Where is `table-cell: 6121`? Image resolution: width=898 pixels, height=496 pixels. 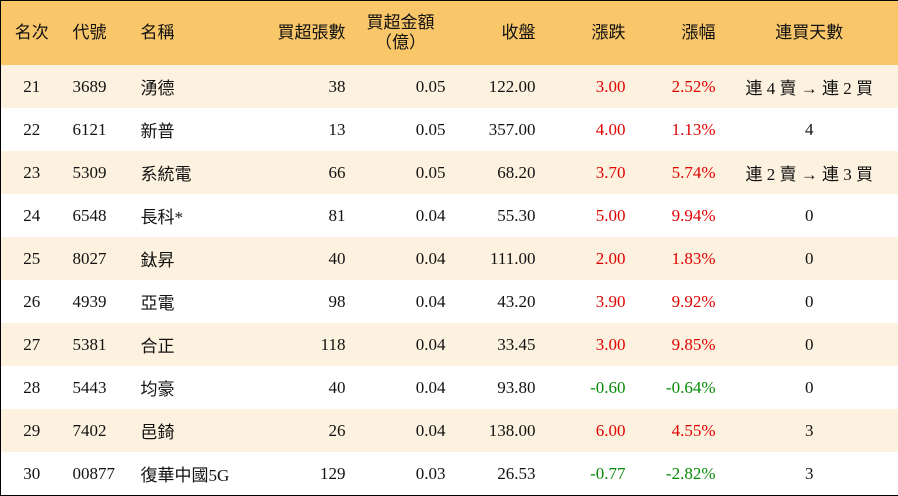
table-cell: 6121 is located at coordinates (89, 129).